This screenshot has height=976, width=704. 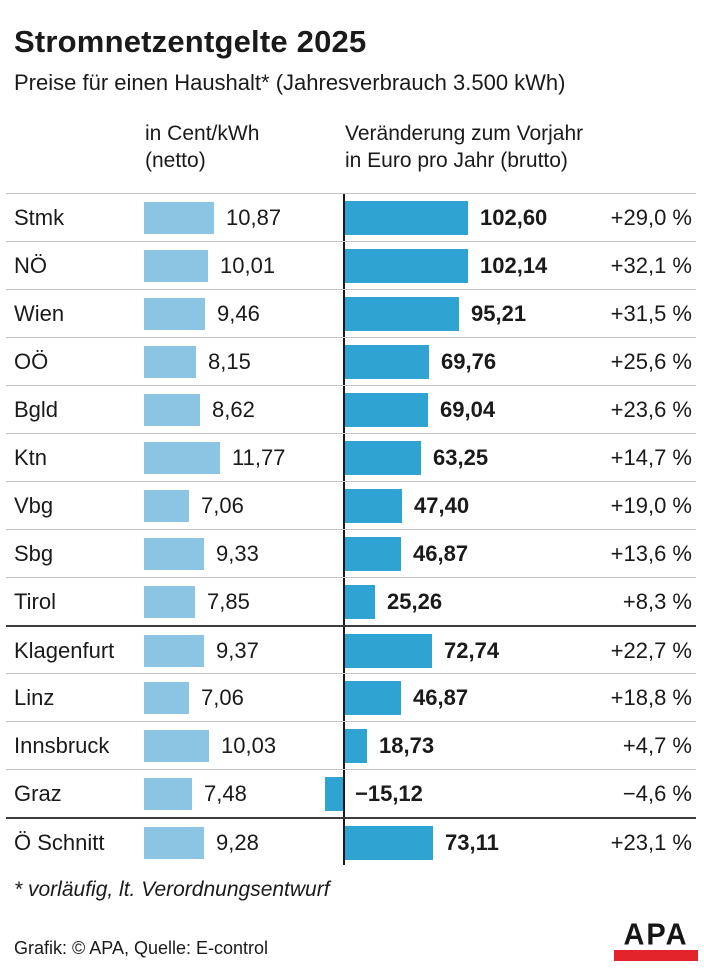 What do you see at coordinates (469, 361) in the screenshot?
I see `euro-value: 69,76` at bounding box center [469, 361].